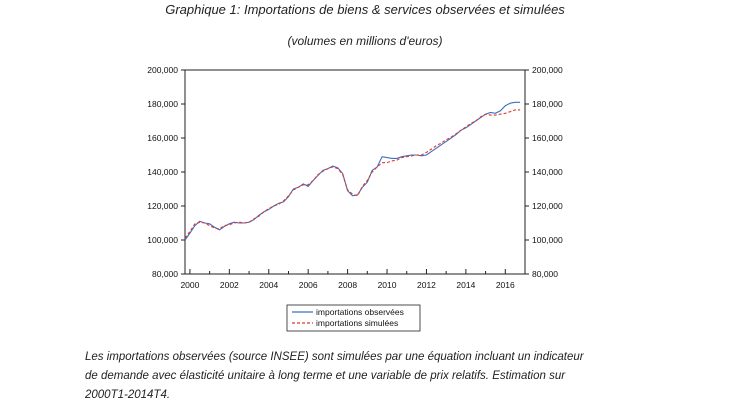  Describe the element at coordinates (547, 172) in the screenshot. I see `y-tick-label-right: 140,000` at that location.